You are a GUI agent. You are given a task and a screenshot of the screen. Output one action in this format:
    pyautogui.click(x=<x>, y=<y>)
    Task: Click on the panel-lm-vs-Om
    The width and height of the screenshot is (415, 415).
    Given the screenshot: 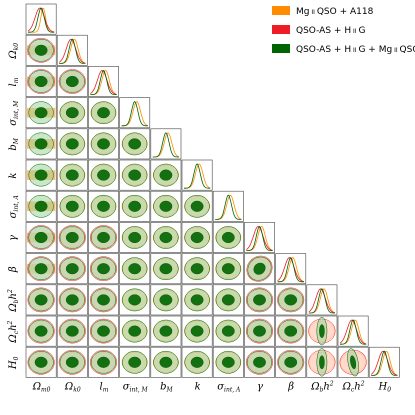 What is the action you would take?
    pyautogui.click(x=41, y=81)
    